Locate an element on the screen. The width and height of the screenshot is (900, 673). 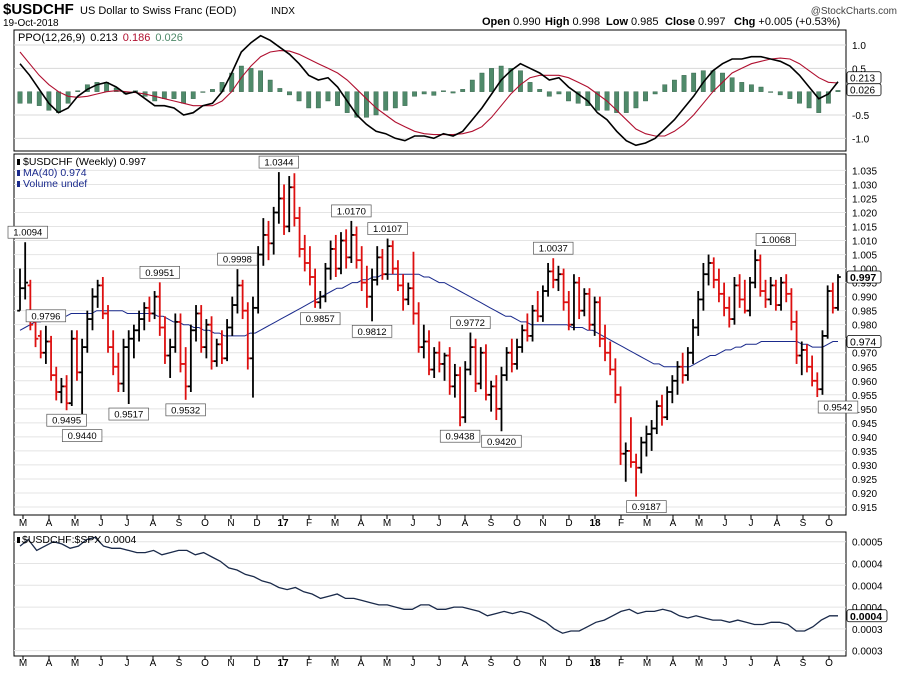
price-tick-label: 1.020 is located at coordinates (864, 213).